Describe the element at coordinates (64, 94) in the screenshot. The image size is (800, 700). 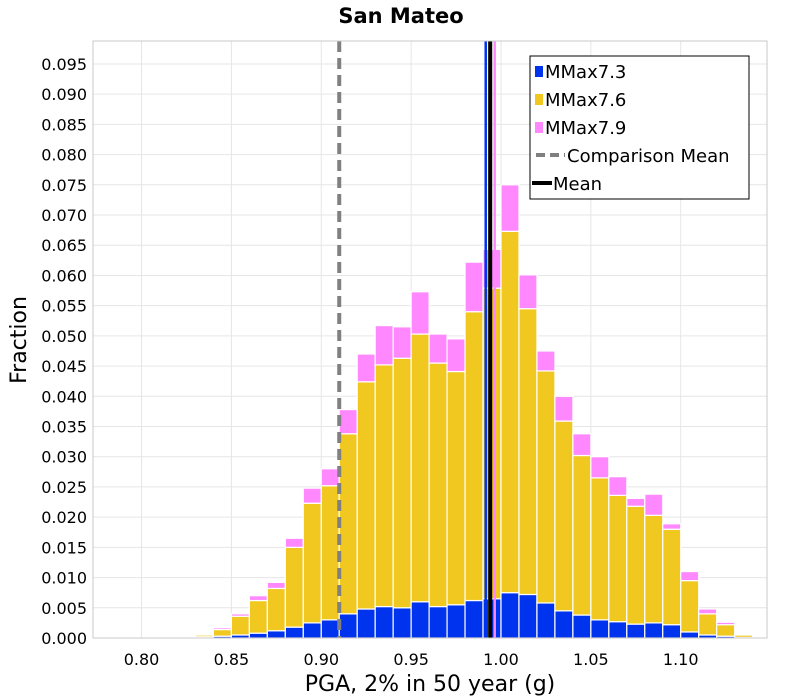
I see `y-tick-label: 0.090` at that location.